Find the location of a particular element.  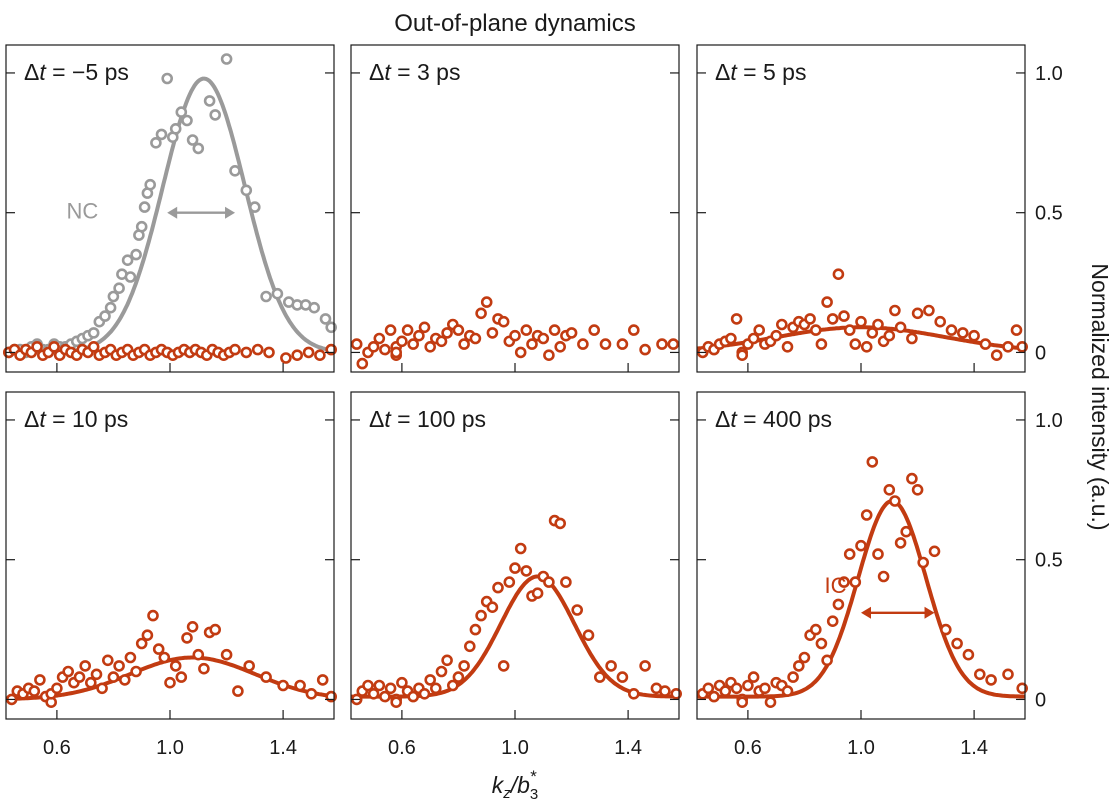

arrow-head-right is located at coordinates (230, 212).